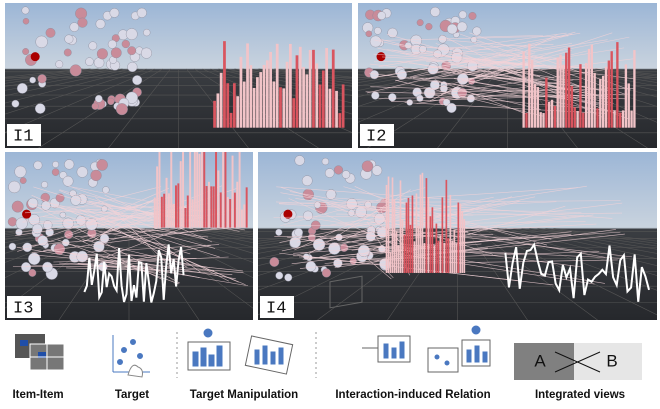 The width and height of the screenshot is (660, 409). What do you see at coordinates (37, 395) in the screenshot?
I see `legend-label: Item-Item` at bounding box center [37, 395].